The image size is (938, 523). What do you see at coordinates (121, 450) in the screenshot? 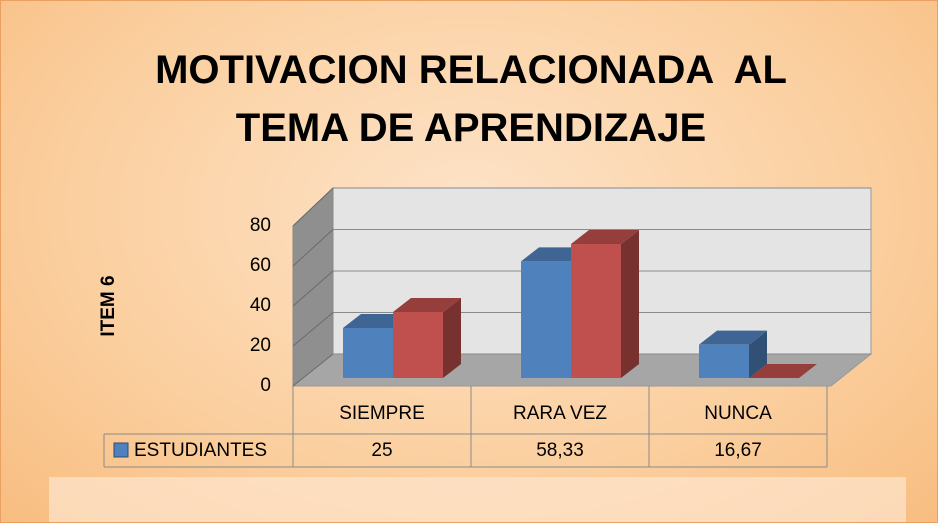
I see `legend-swatch` at bounding box center [121, 450].